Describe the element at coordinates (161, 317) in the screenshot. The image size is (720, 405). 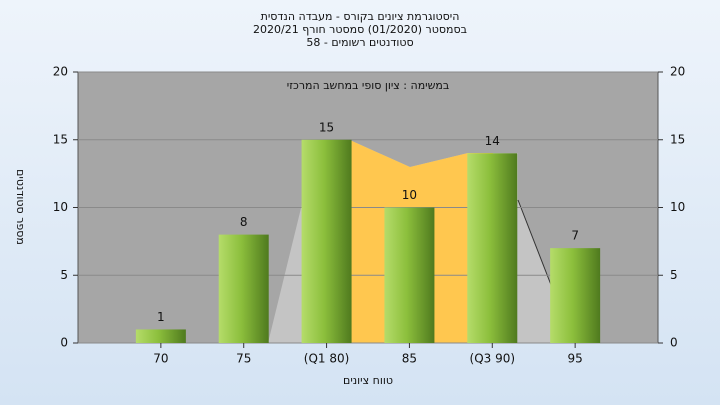
I see `data-label: 1` at that location.